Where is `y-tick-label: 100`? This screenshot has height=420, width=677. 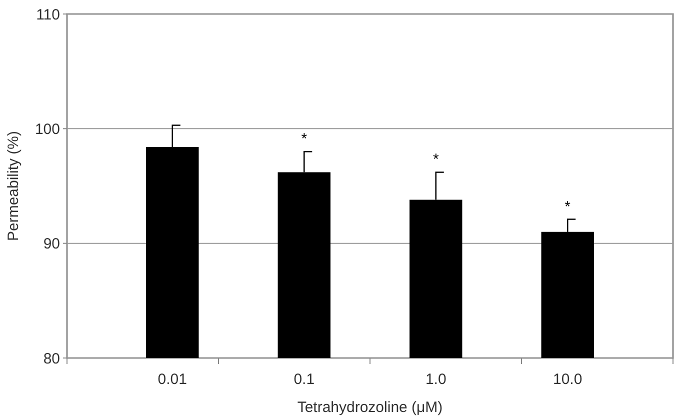 y-tick-label: 100 is located at coordinates (47, 129).